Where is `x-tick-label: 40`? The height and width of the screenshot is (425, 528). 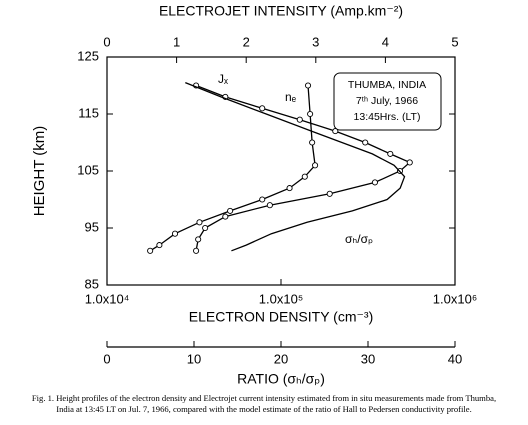 x-tick-label: 40 is located at coordinates (455, 358).